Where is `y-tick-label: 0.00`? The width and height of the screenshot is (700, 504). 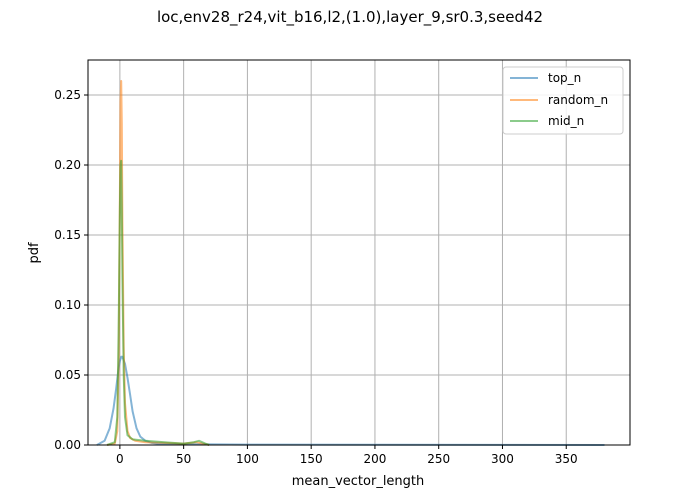 y-tick-label: 0.00 is located at coordinates (67, 445).